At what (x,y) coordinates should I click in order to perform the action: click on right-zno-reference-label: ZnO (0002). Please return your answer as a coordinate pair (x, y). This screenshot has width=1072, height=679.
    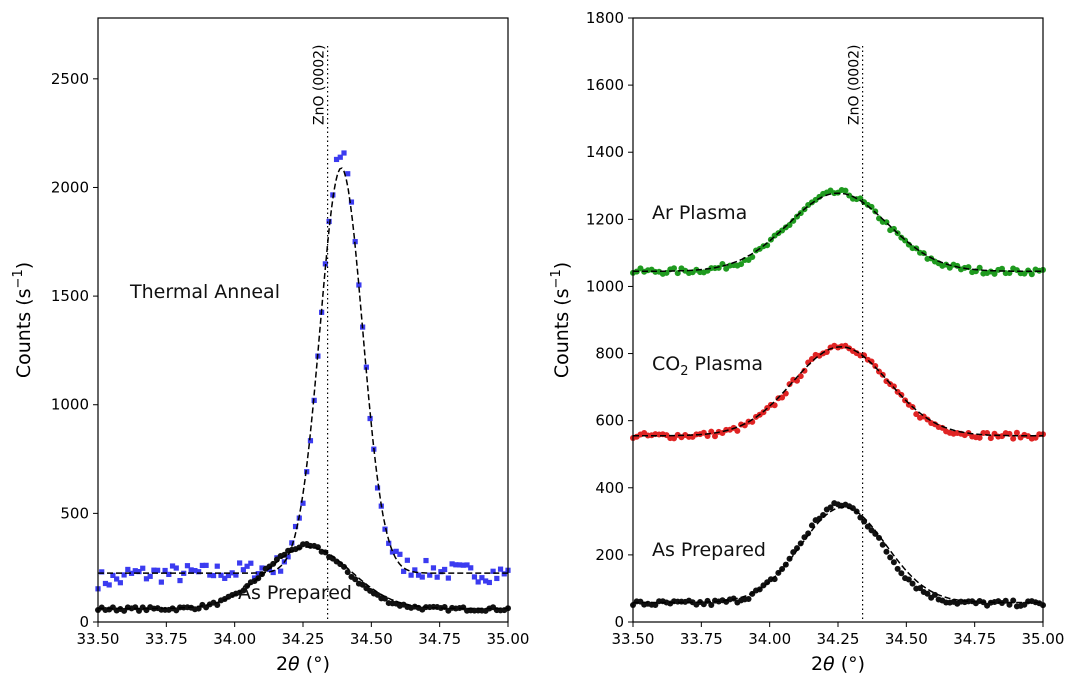
    Looking at the image, I should click on (855, 85).